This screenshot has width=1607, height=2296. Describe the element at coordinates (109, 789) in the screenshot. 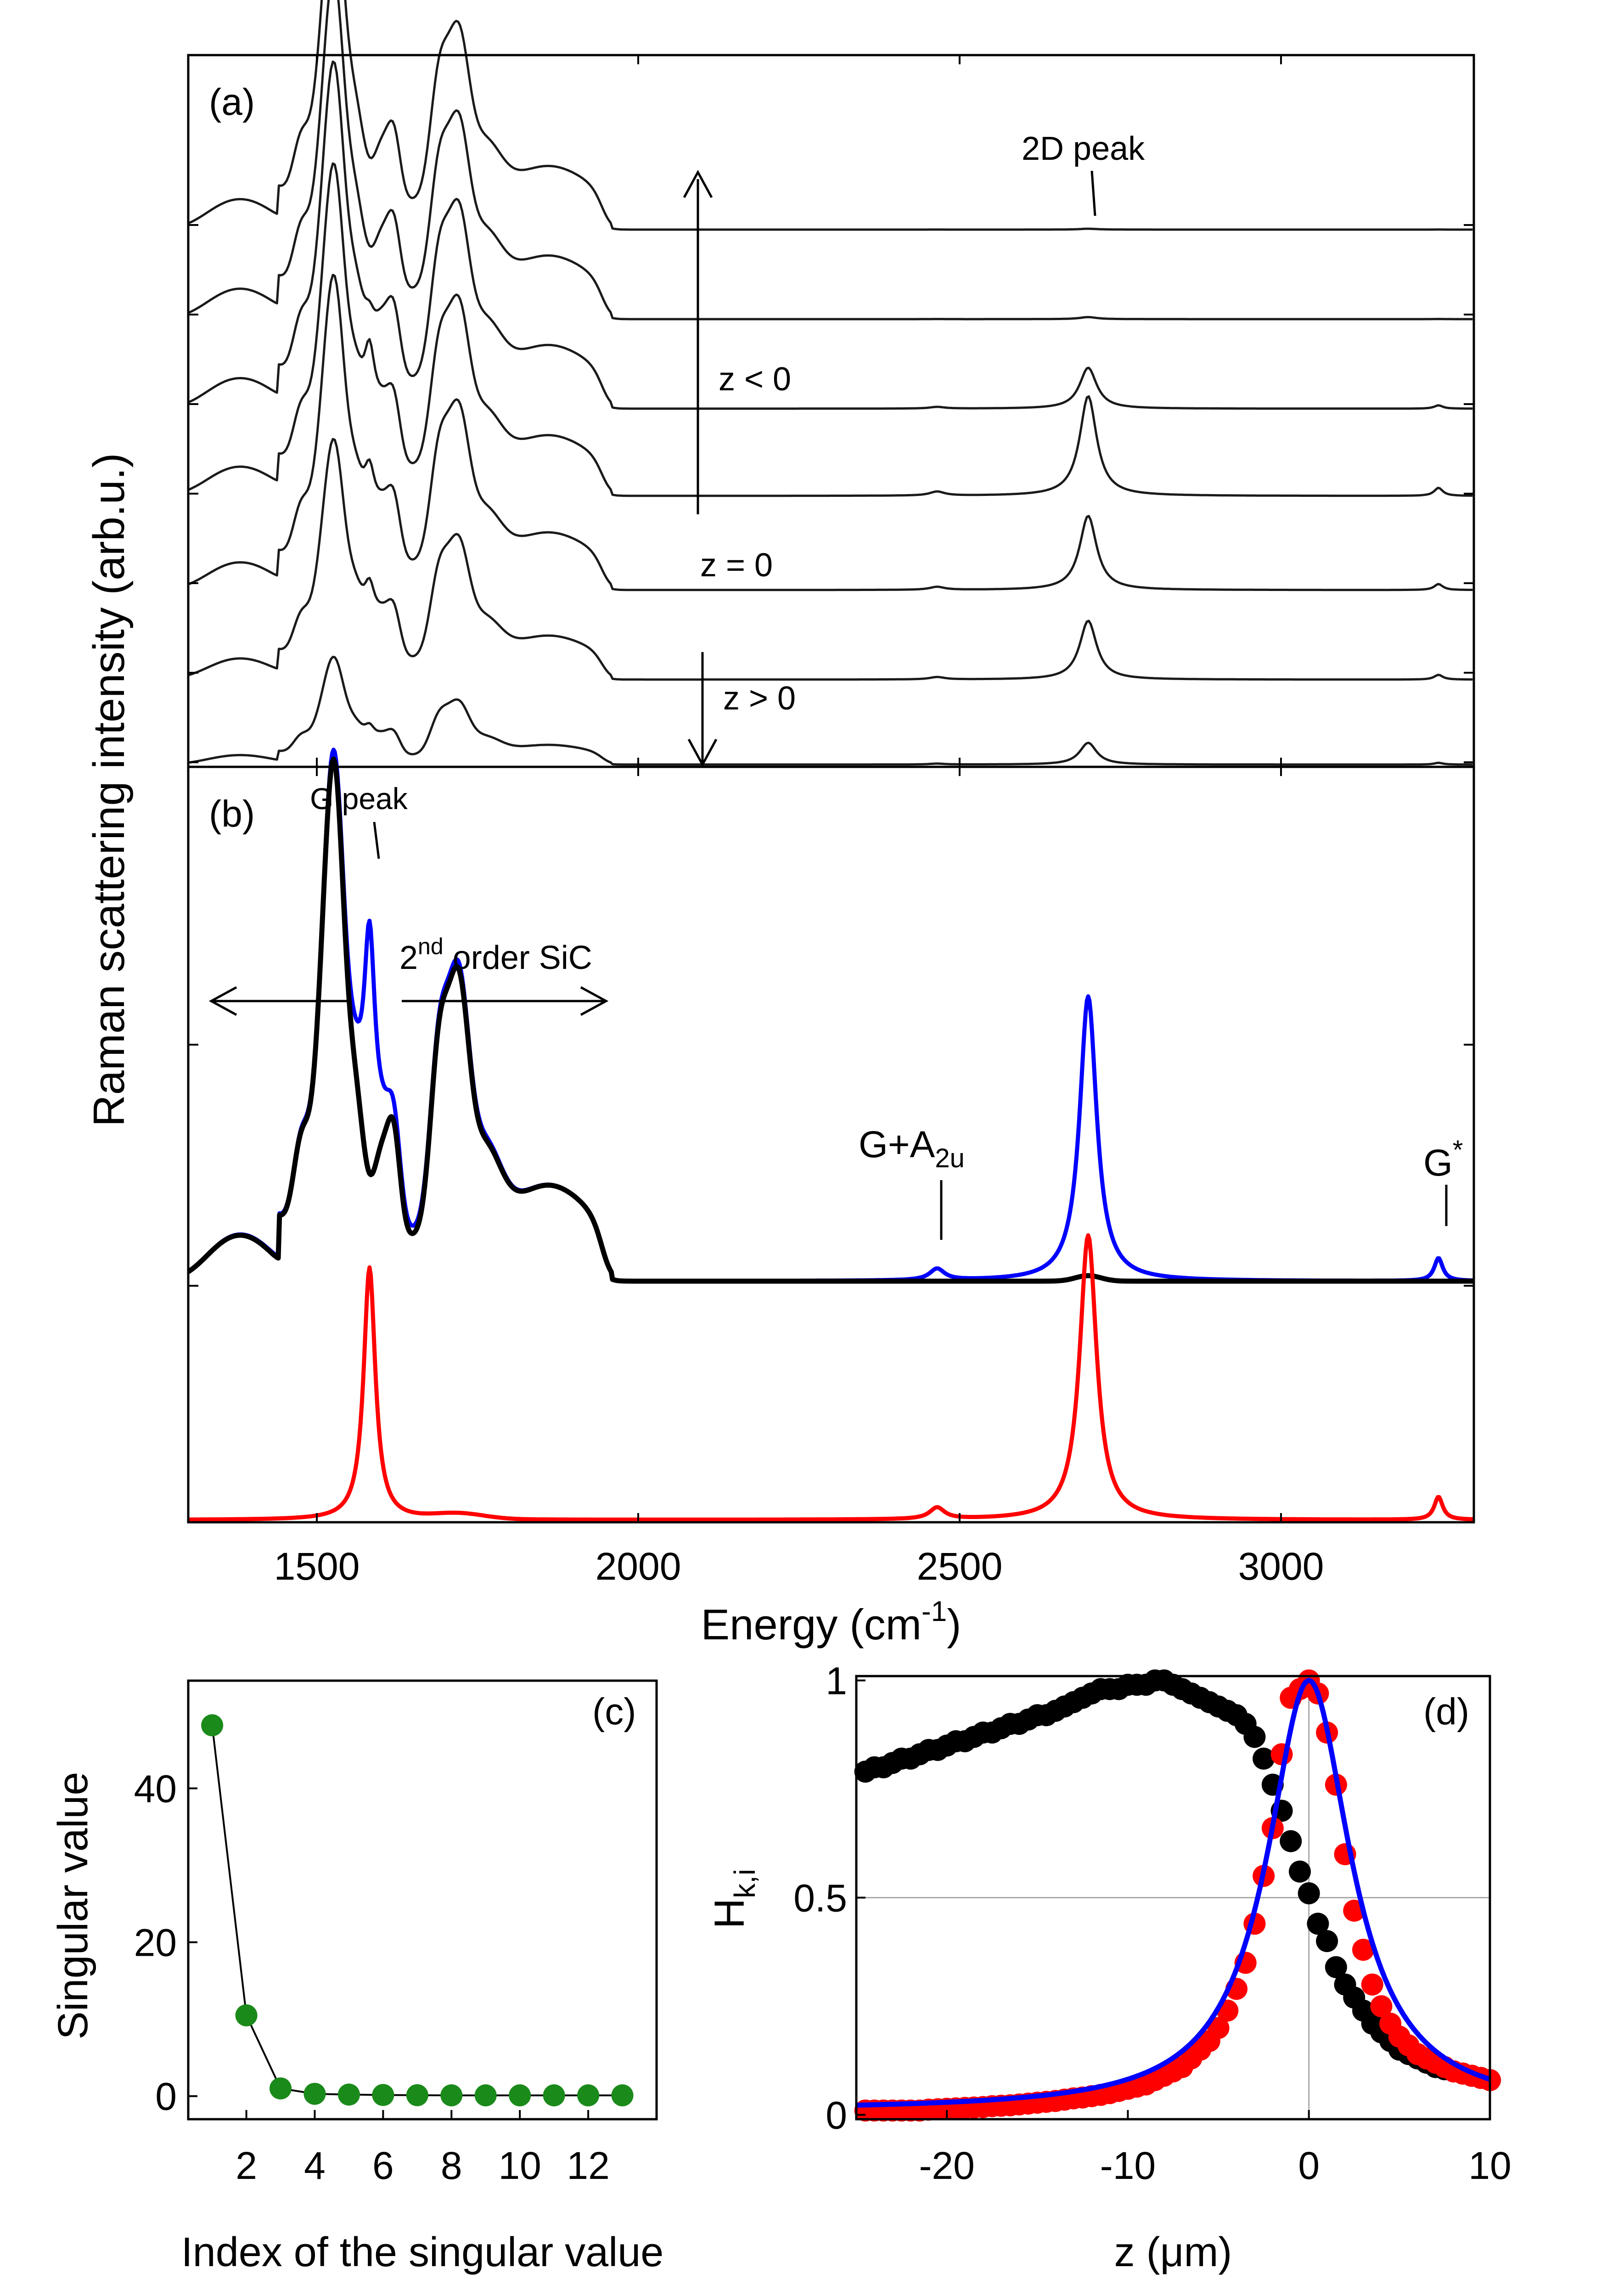

I see `y-axis-title-raman: Raman scattering intensity (arb.u.)` at that location.